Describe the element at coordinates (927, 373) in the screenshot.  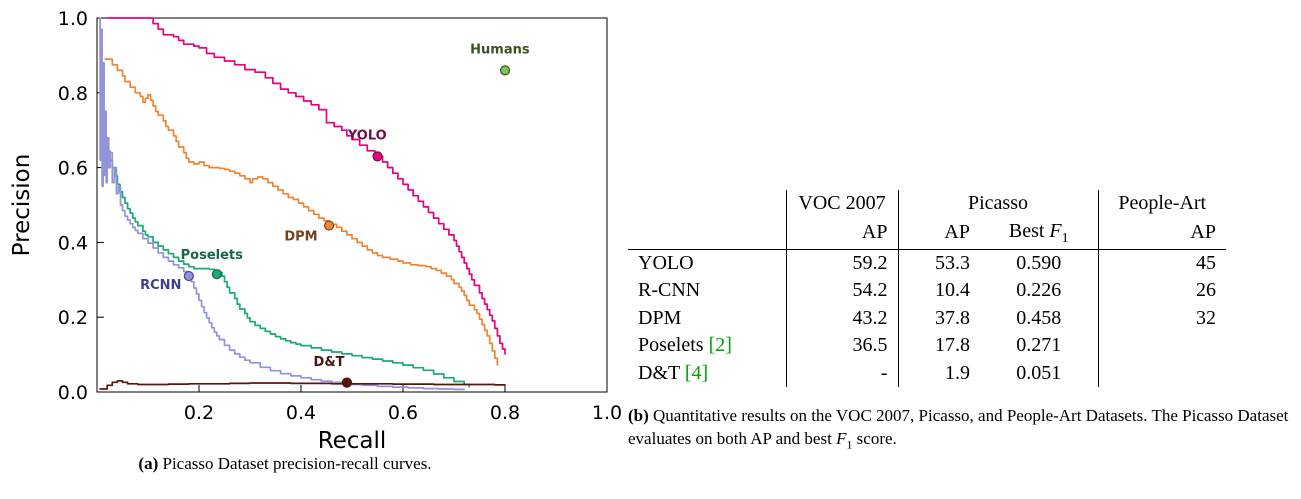
I see `table-row-dandt: D&T [4] - 1.9 0.051` at that location.